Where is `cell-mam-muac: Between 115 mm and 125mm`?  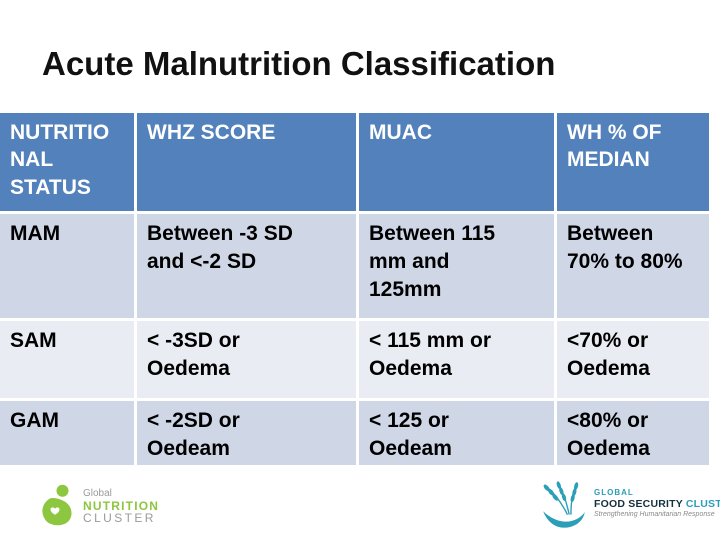 cell-mam-muac: Between 115 mm and 125mm is located at coordinates (456, 266).